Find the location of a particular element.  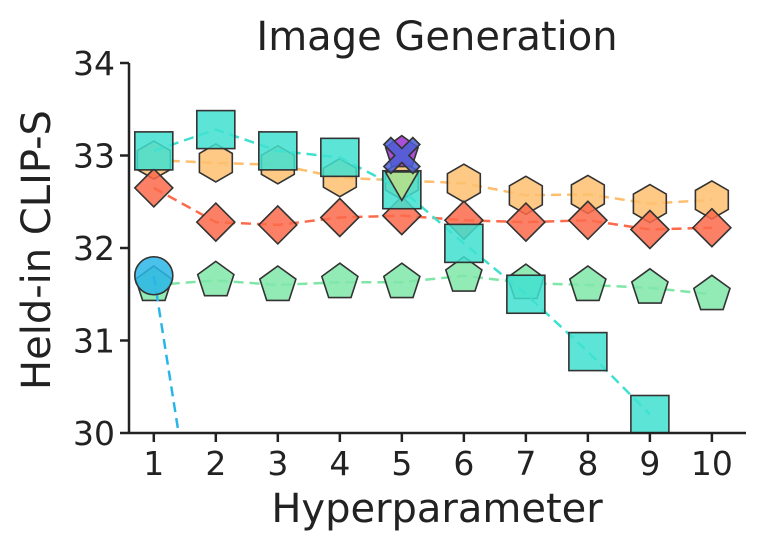

x-tick-label: 3 is located at coordinates (277, 463).